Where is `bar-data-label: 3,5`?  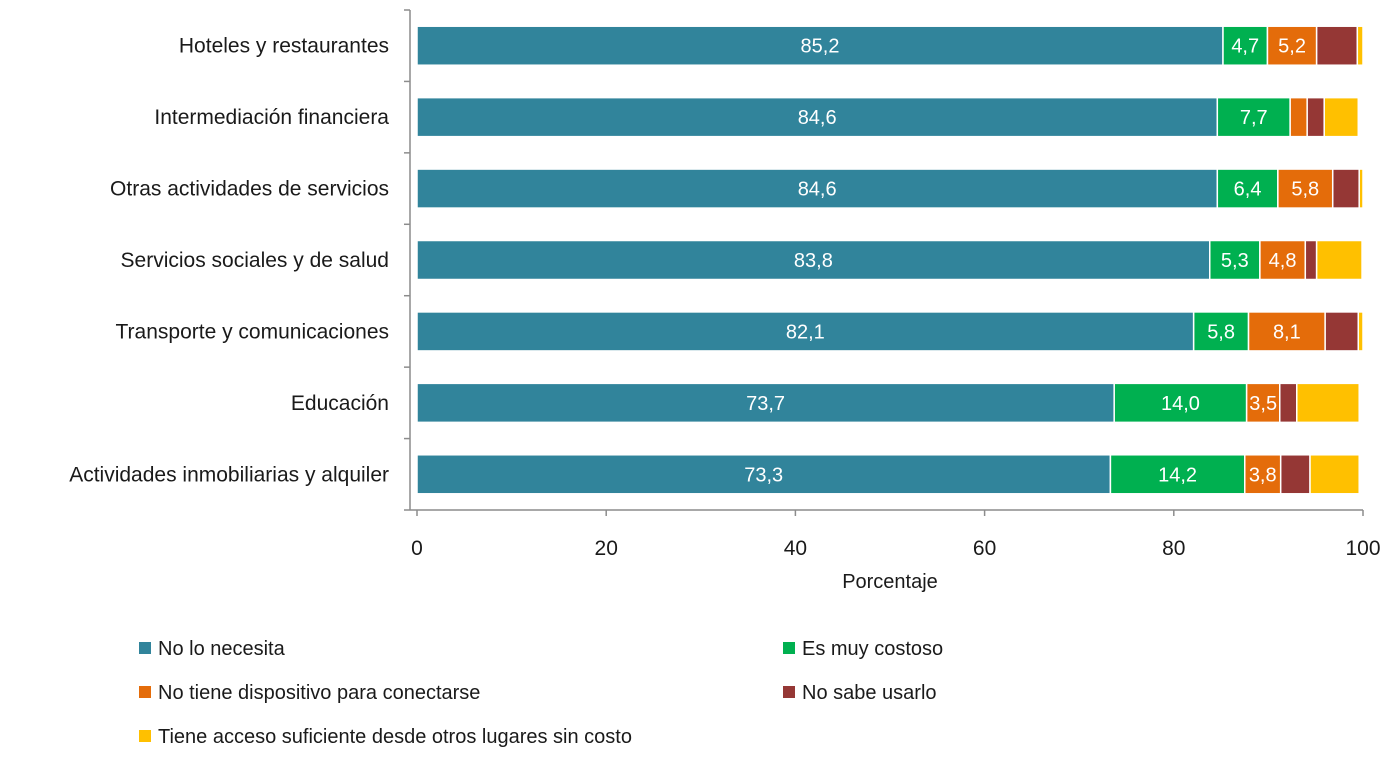 bar-data-label: 3,5 is located at coordinates (1263, 404).